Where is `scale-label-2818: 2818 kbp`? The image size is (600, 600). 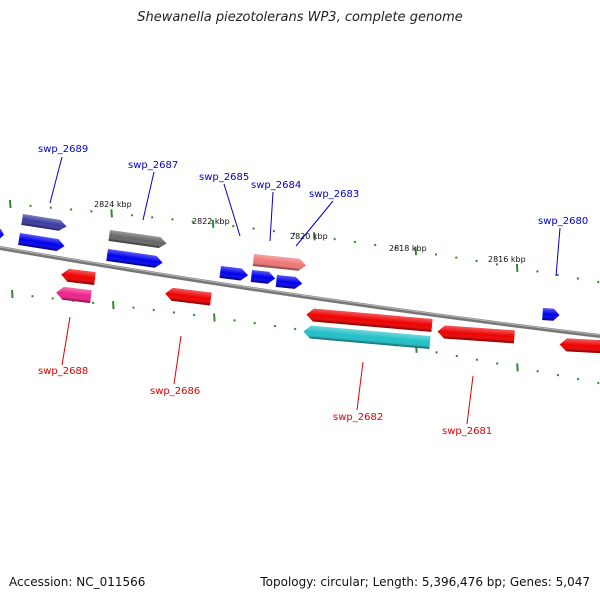
scale-label-2818: 2818 kbp is located at coordinates (408, 248).